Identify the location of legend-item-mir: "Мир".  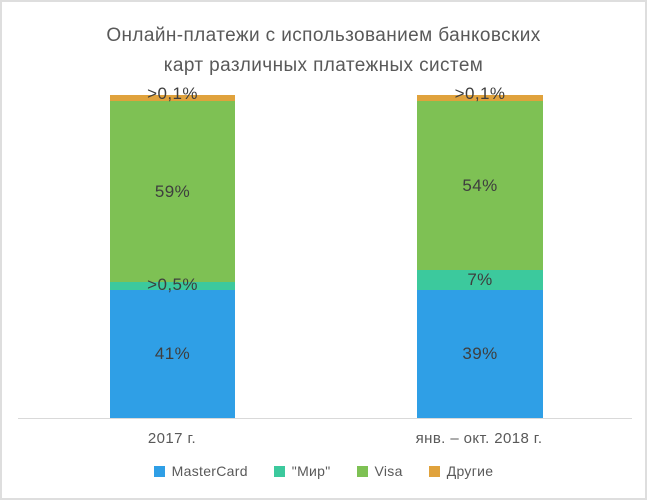
(302, 471).